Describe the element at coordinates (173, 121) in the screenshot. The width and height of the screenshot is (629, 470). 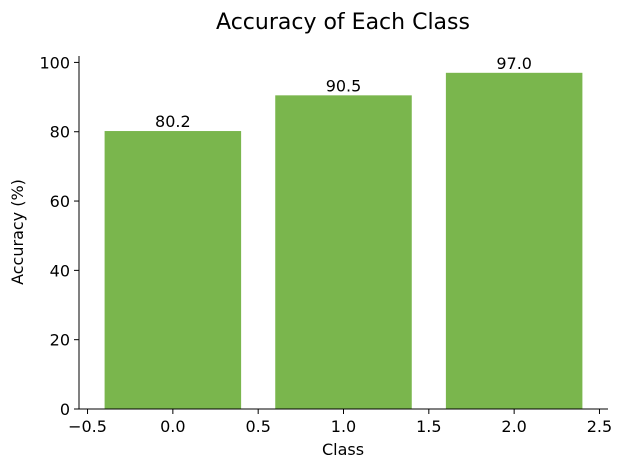
I see `bar-value-label-0: 80.2` at that location.